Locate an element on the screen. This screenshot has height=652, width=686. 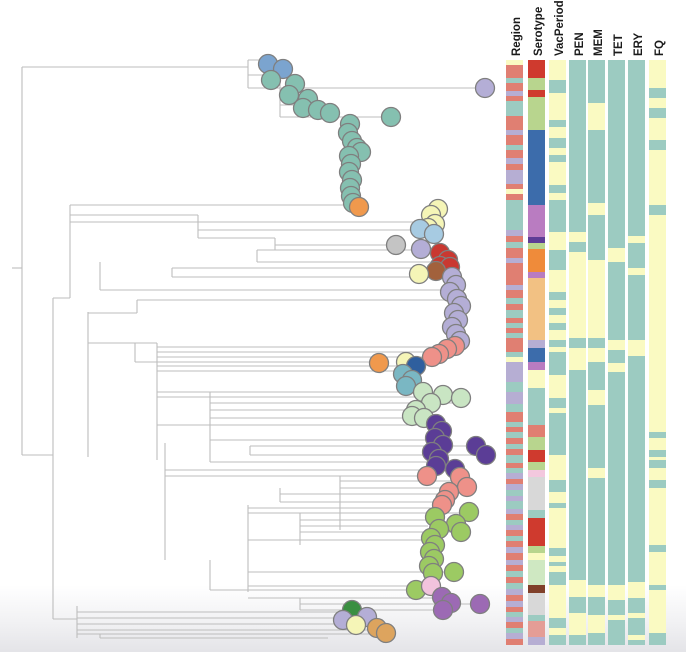
tip-node-tan is located at coordinates (386, 633).